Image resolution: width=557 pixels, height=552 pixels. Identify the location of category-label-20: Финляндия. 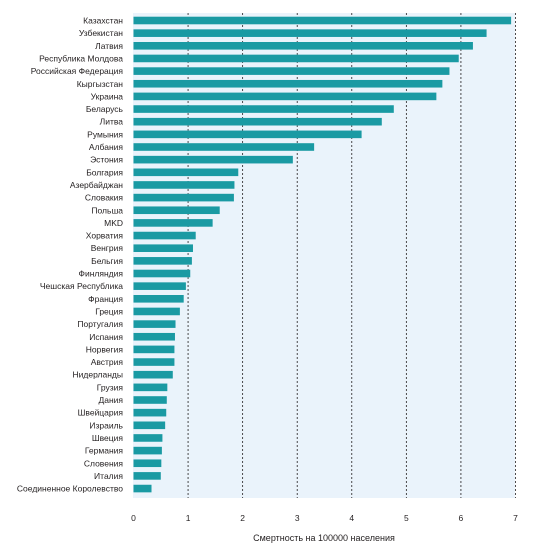
(101, 274).